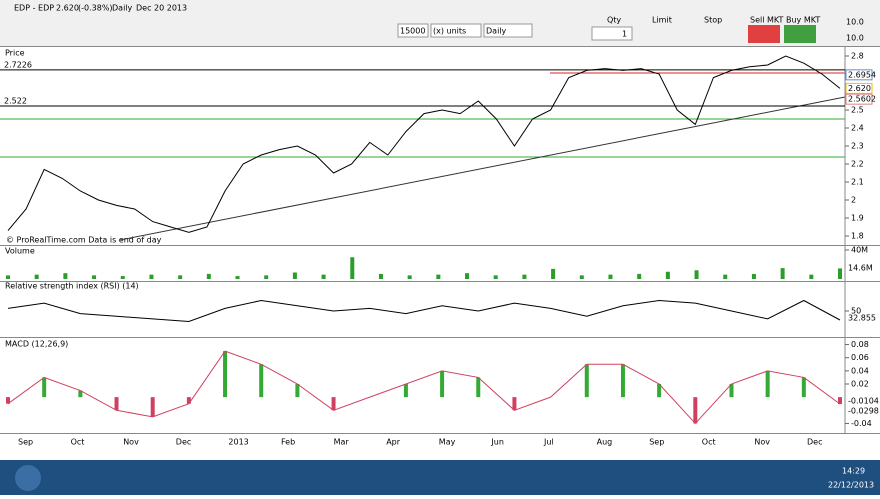 This screenshot has height=499, width=880. I want to click on x-tick-label: Jul, so click(548, 442).